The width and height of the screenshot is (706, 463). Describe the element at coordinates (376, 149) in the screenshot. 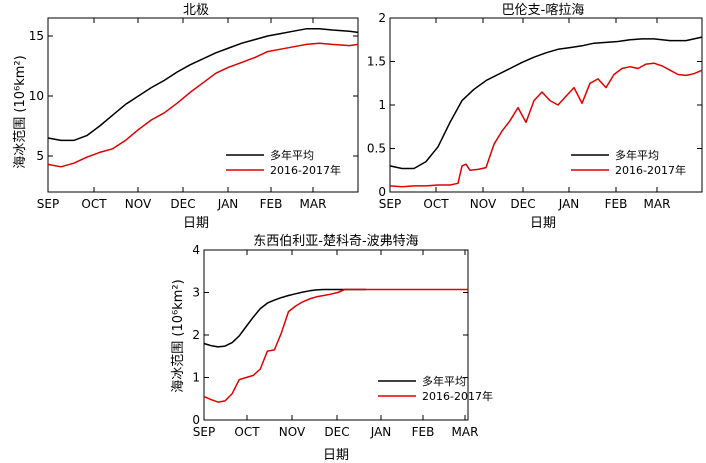

I see `y-tick-label: 0.5` at that location.